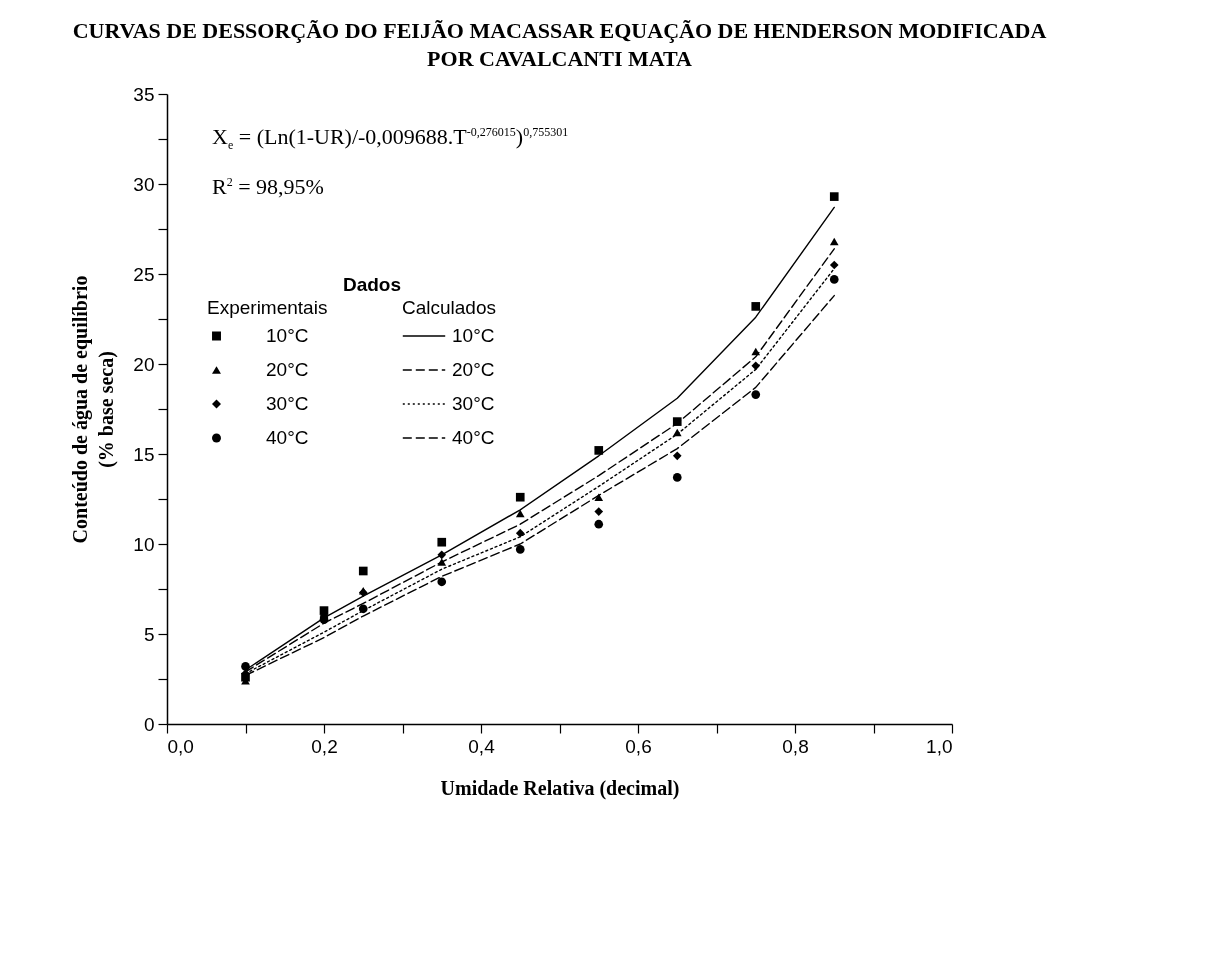 The height and width of the screenshot is (955, 1219). What do you see at coordinates (268, 187) in the screenshot?
I see `annotation: R$^{2}$ = 98,95%` at bounding box center [268, 187].